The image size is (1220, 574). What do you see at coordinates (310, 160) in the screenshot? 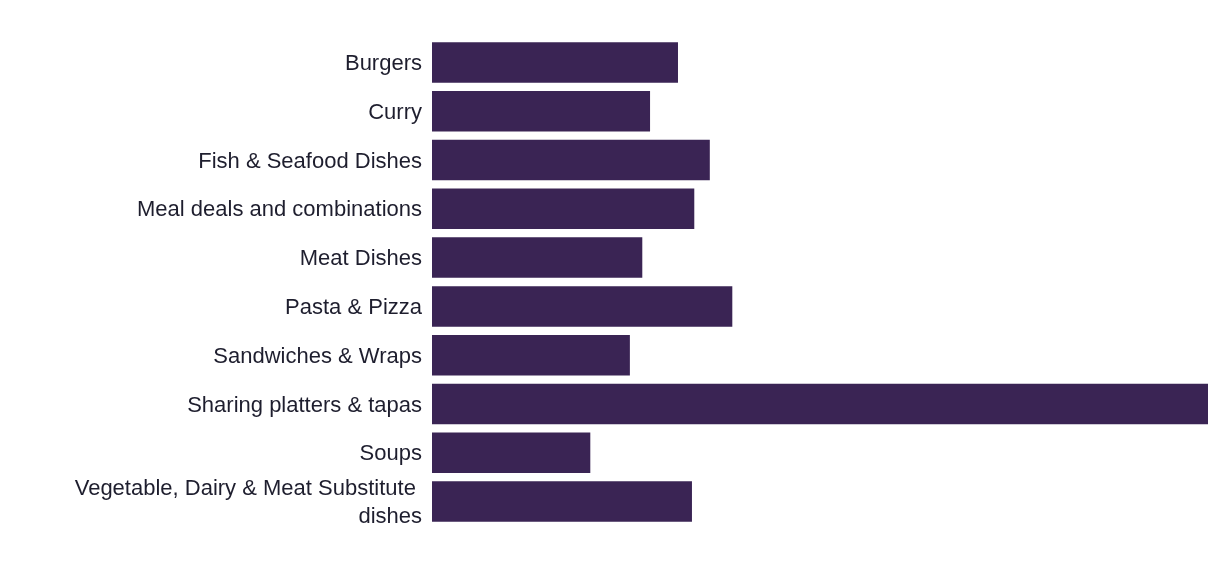
I see `y-tick-label: Fish & Seafood Dishes` at bounding box center [310, 160].